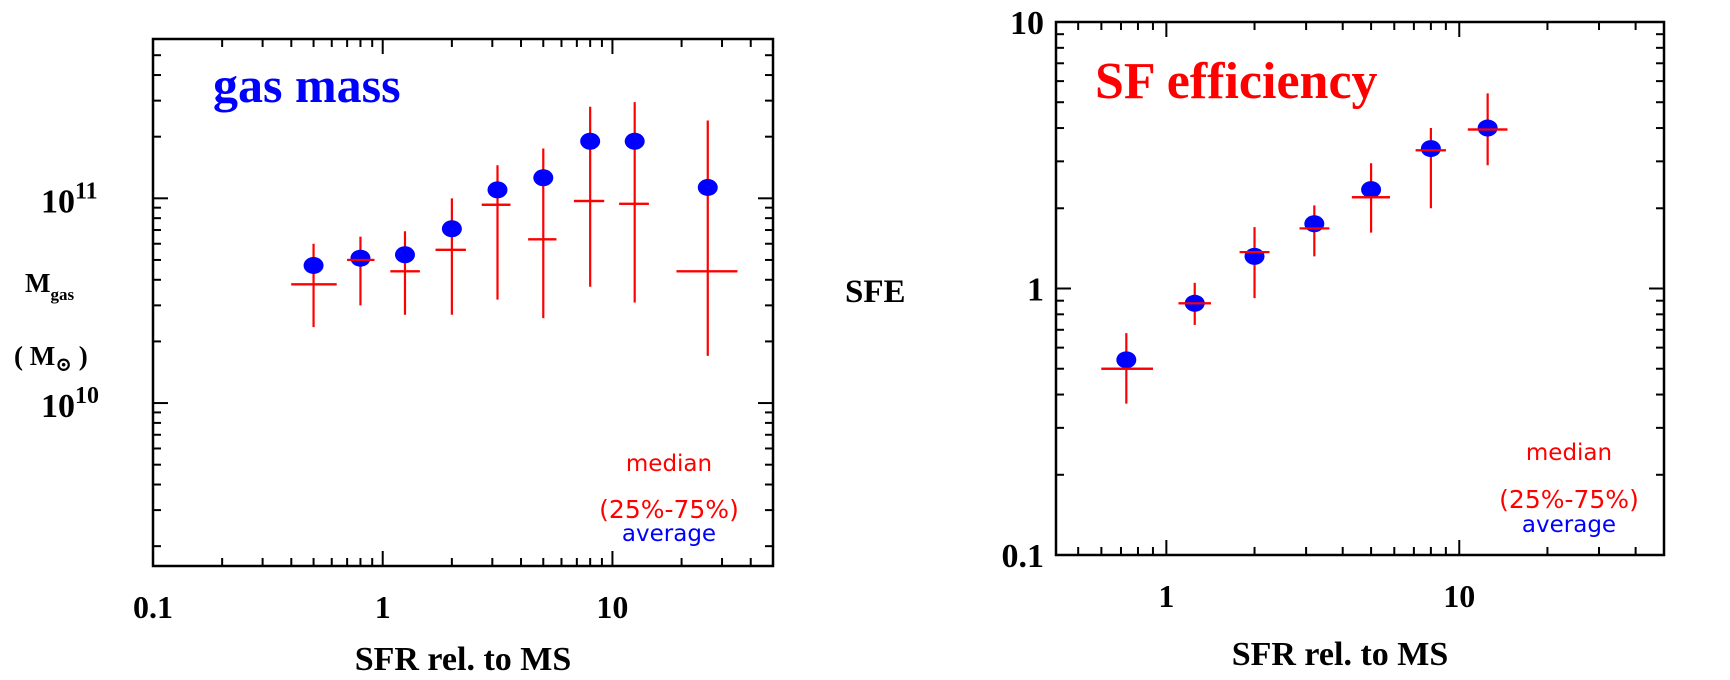 The image size is (1730, 680). Describe the element at coordinates (463, 659) in the screenshot. I see `gas-mass-x-axis-label: SFR rel. to MS` at that location.